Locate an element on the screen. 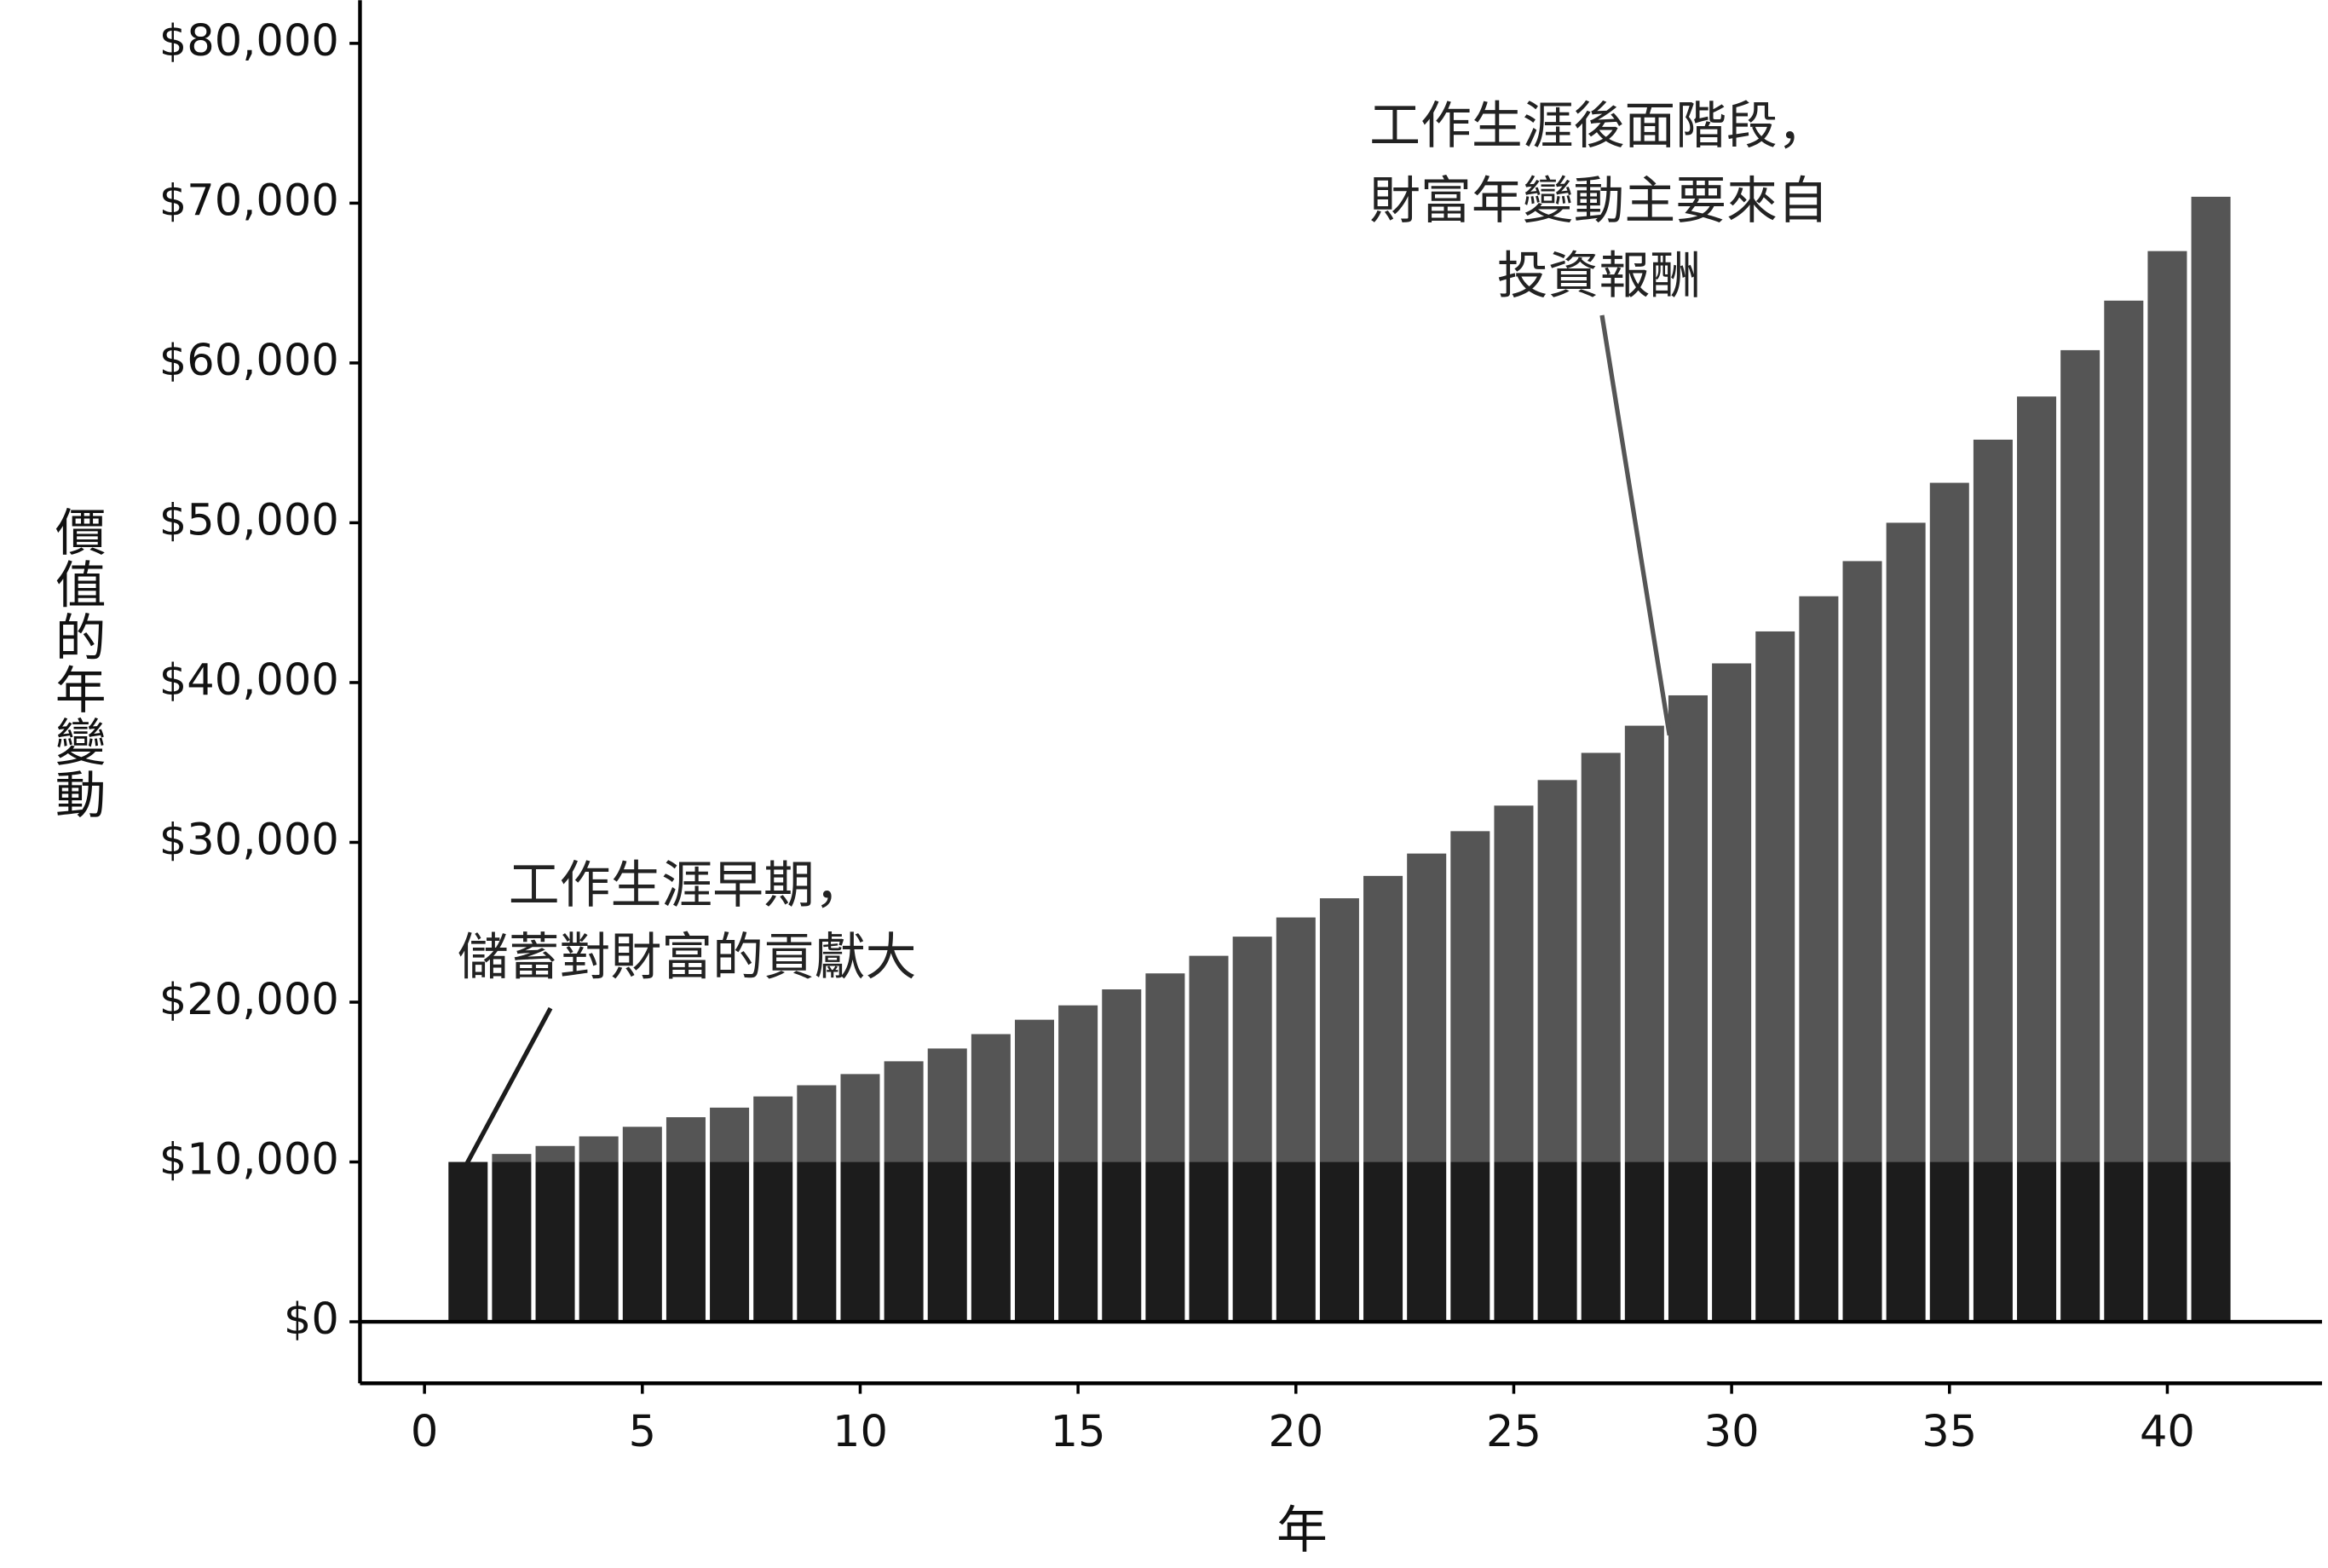 The image size is (2328, 1568). y-tick-label: $0 is located at coordinates (311, 1319).